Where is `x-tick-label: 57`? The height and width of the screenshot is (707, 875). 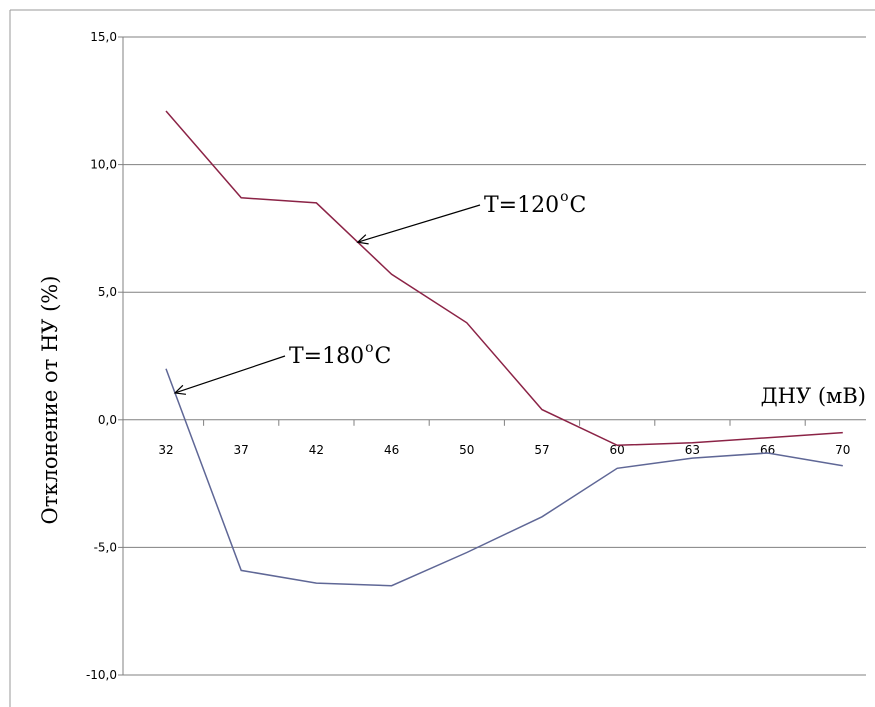 x-tick-label: 57 is located at coordinates (541, 450).